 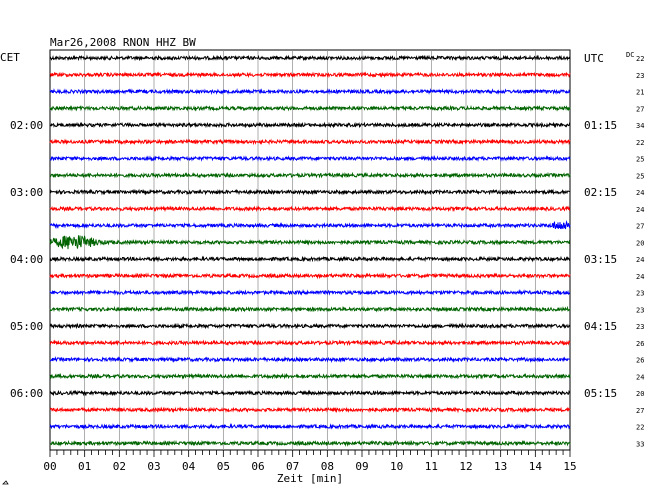 What do you see at coordinates (594, 58) in the screenshot?
I see `right-hour-label: UTC` at bounding box center [594, 58].